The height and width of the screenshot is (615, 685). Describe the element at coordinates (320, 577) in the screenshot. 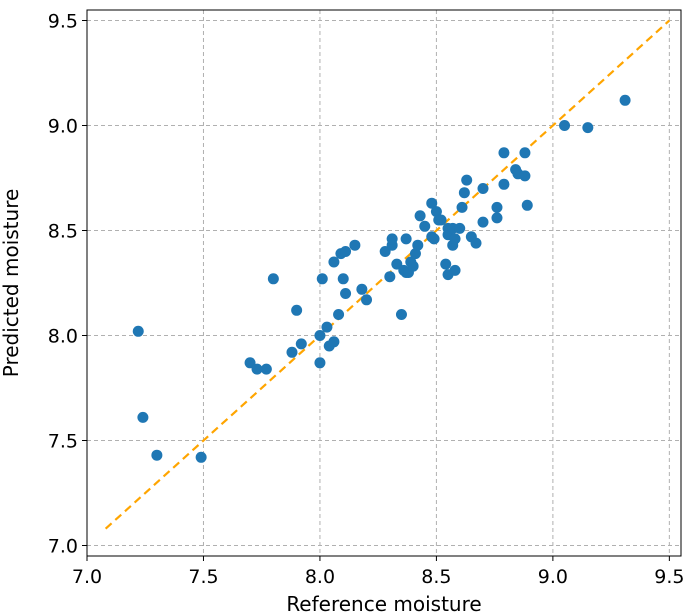

I see `x-tick-label: 8.0` at that location.